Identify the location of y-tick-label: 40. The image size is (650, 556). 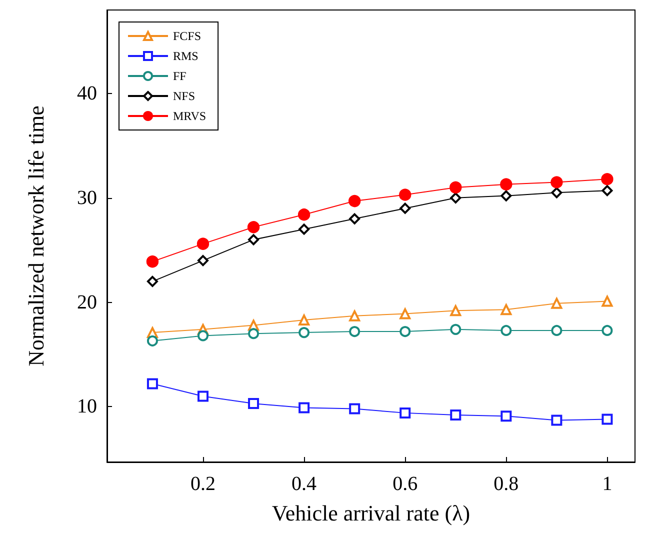
(87, 93).